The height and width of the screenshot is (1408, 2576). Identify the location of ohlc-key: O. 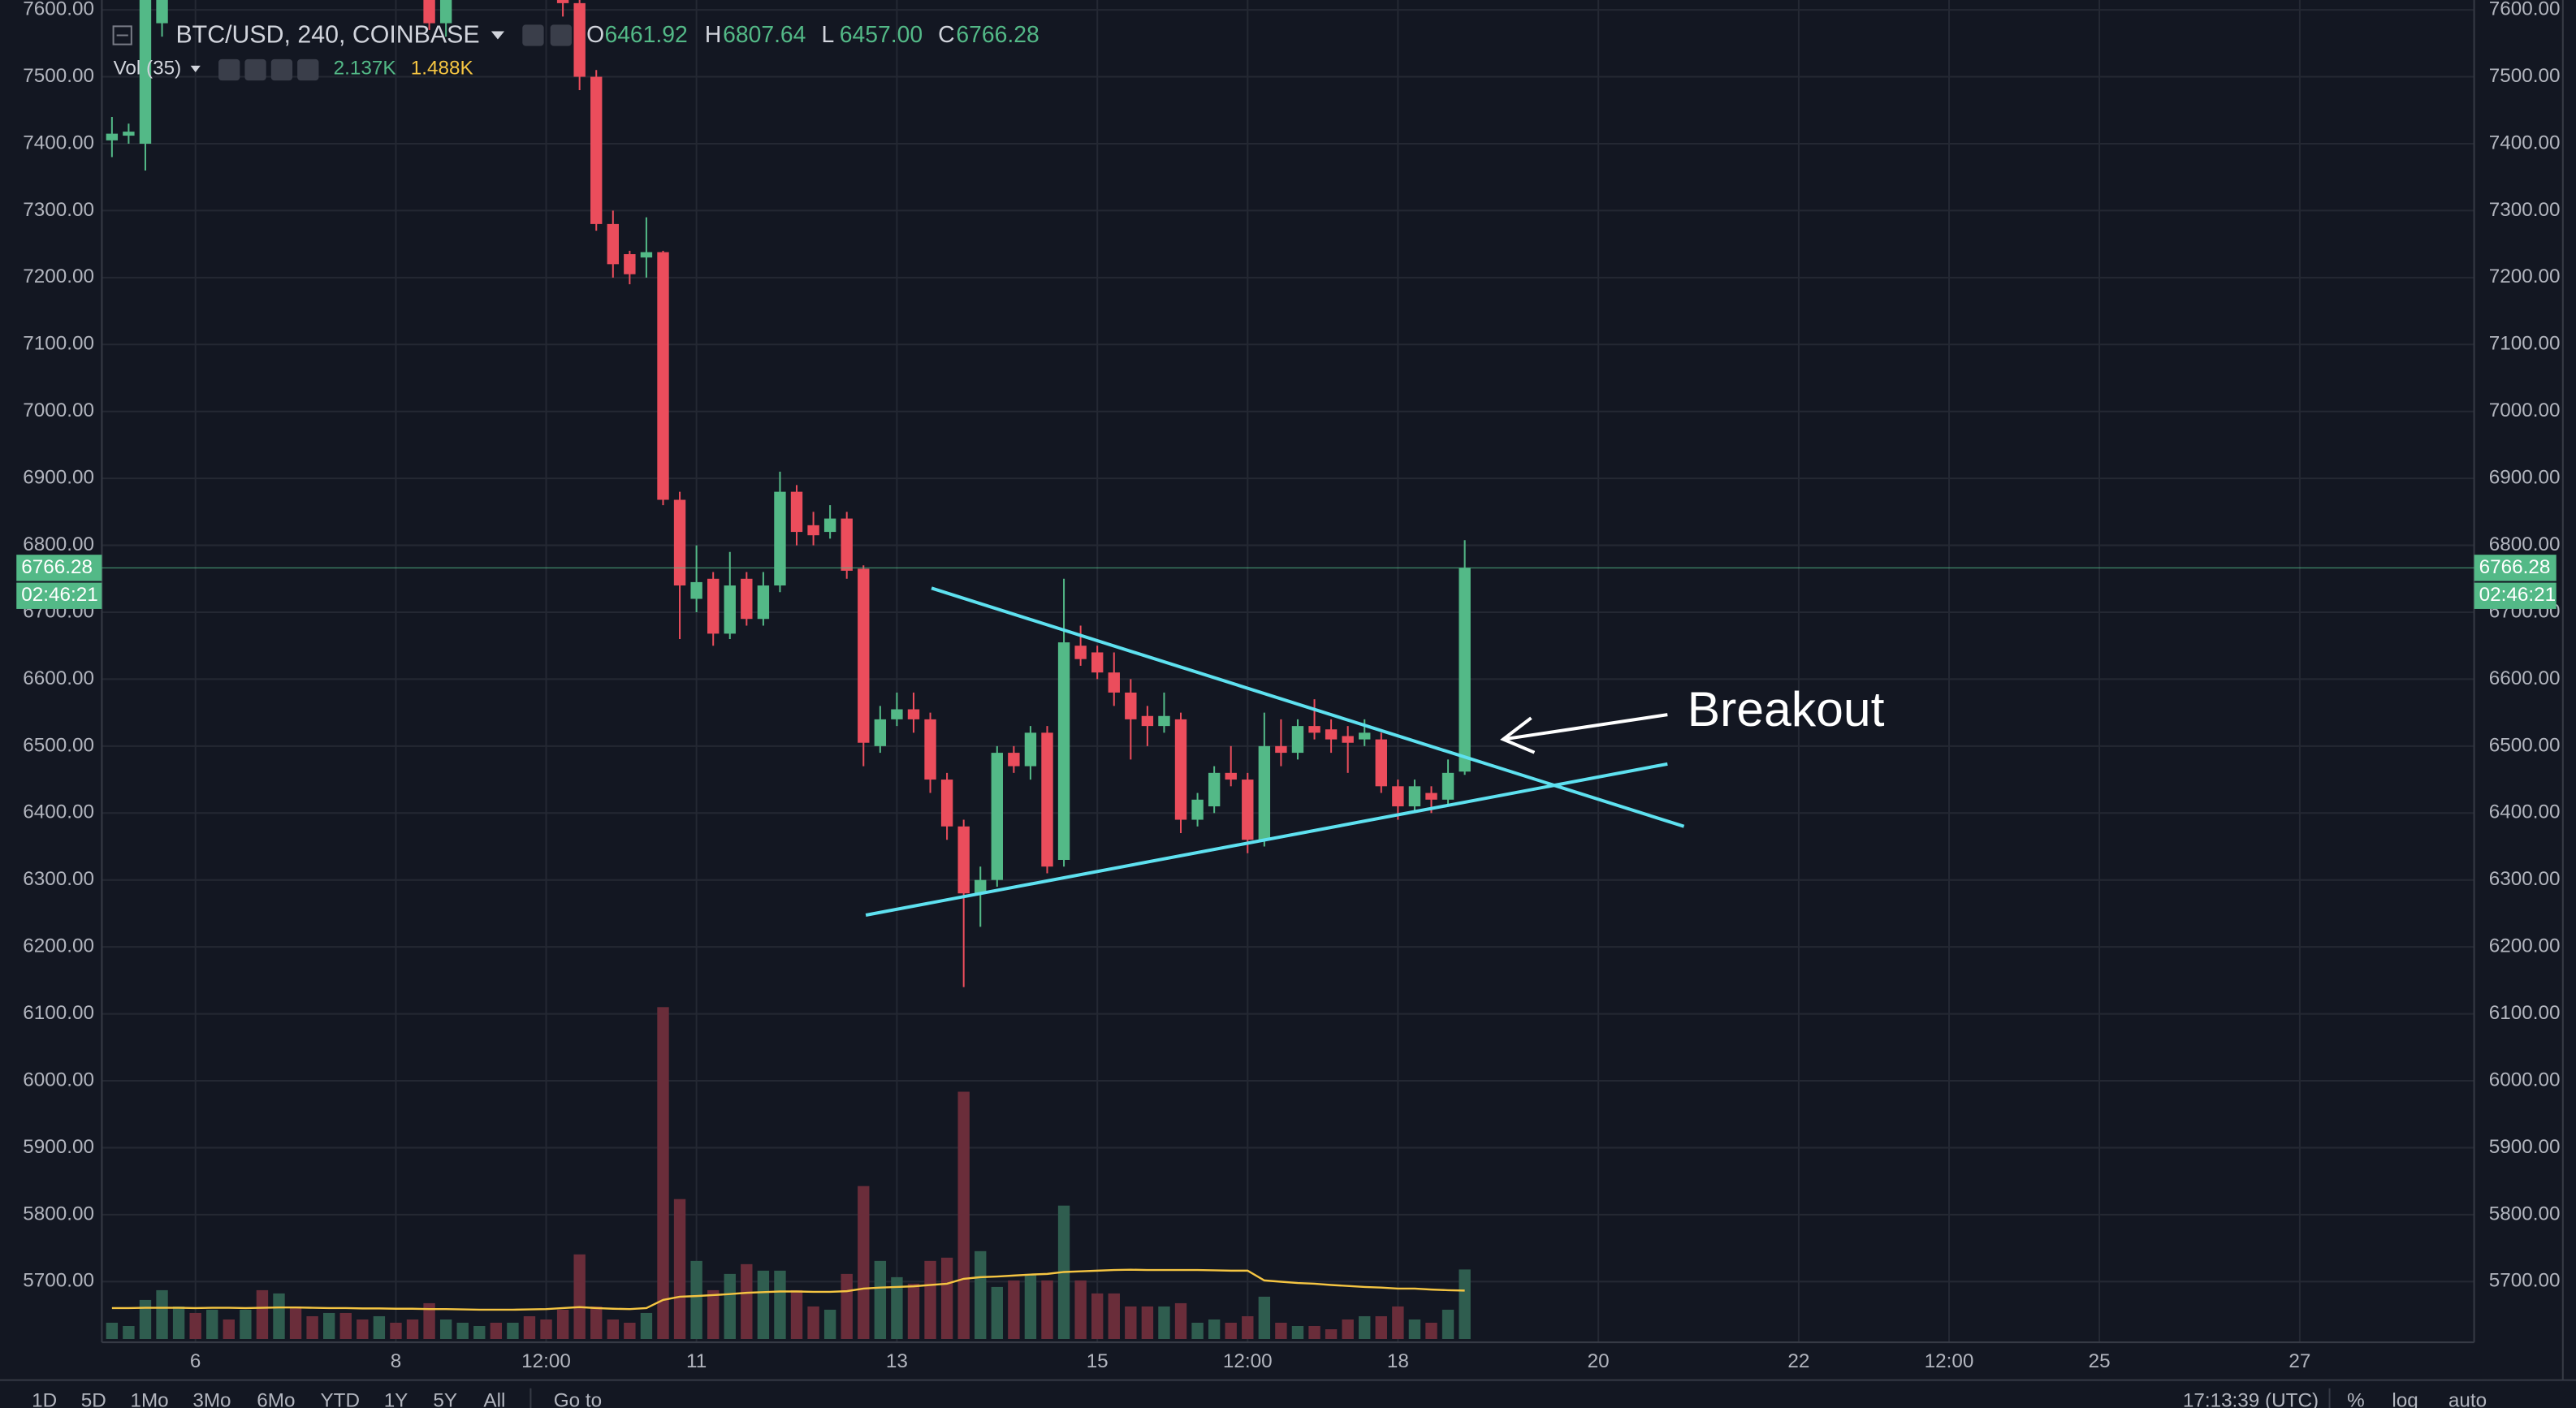
(595, 35).